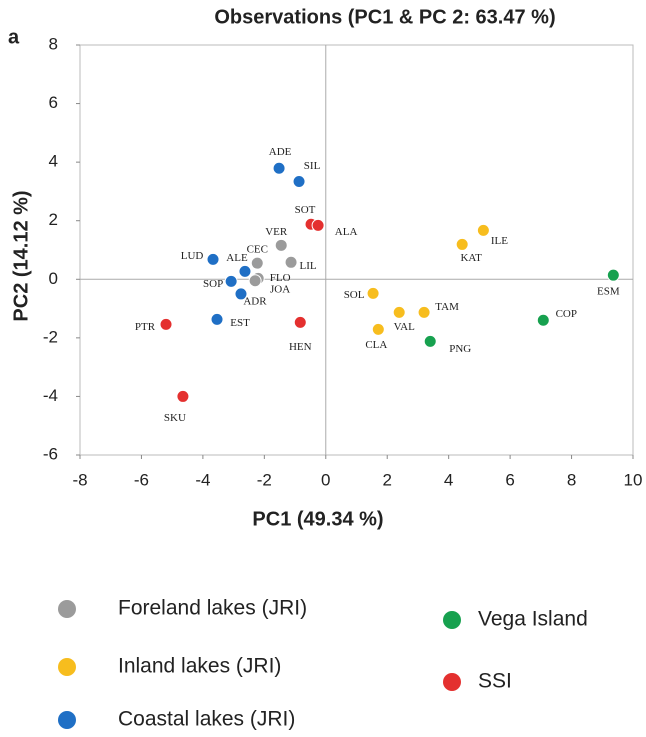  What do you see at coordinates (300, 347) in the screenshot?
I see `point-label: HEN` at bounding box center [300, 347].